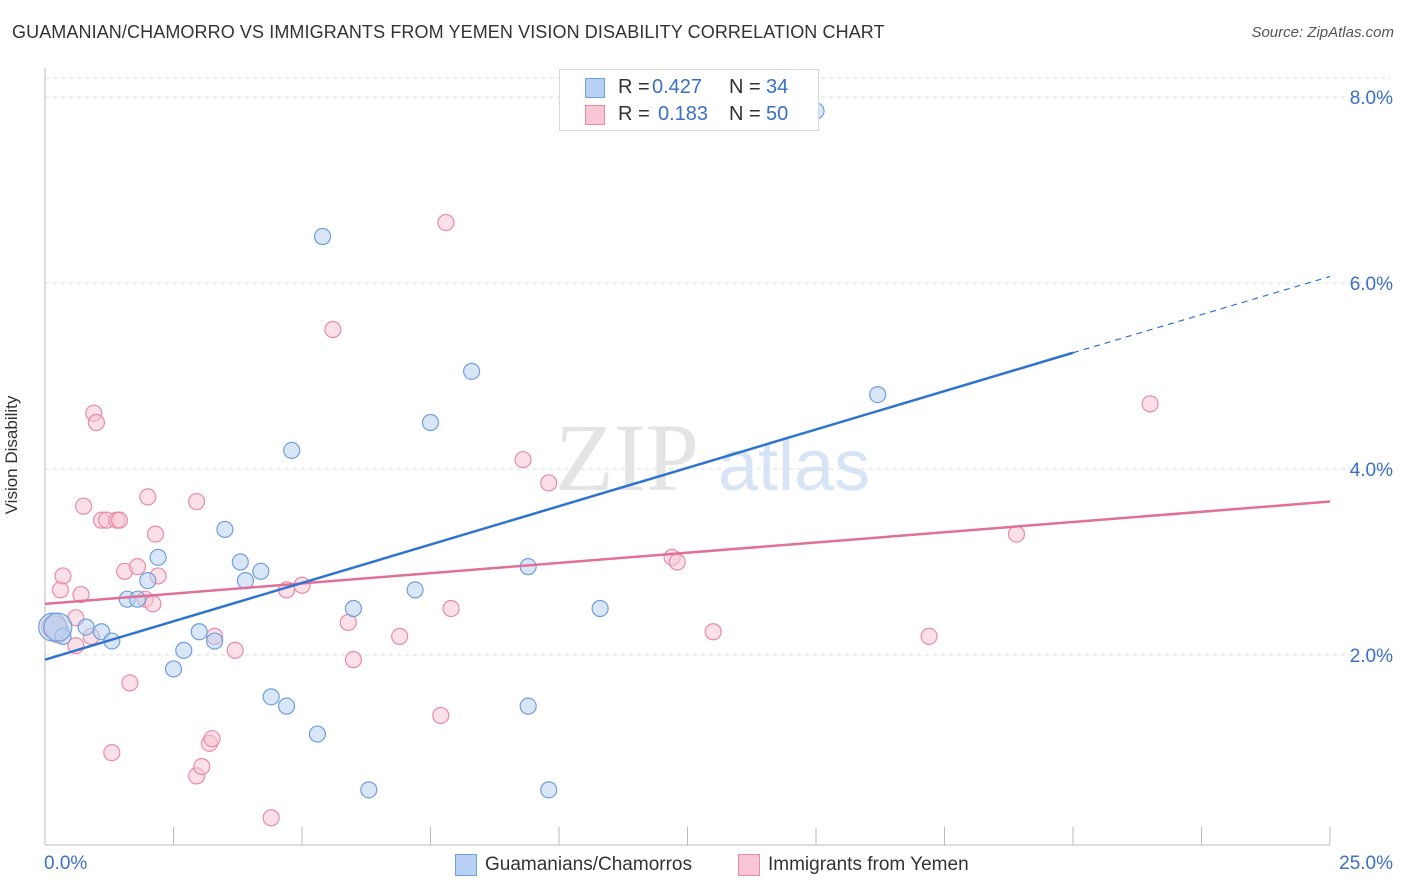 The width and height of the screenshot is (1406, 892). I want to click on x-tick-label-max: 25.0%, so click(1366, 863).